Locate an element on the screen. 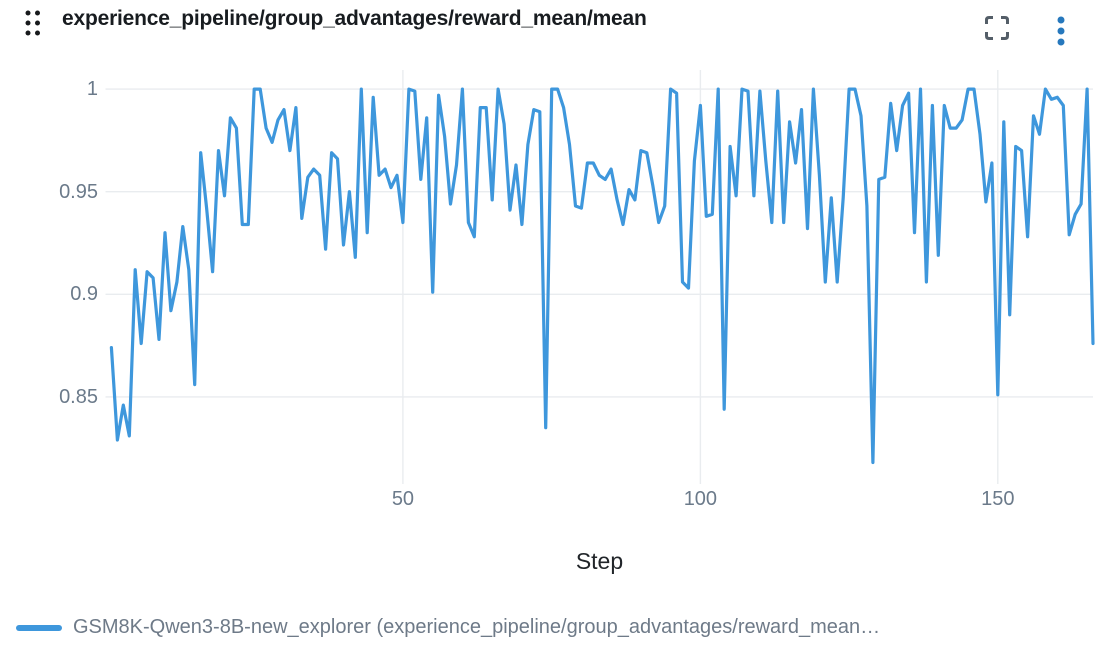 The height and width of the screenshot is (662, 1118). panel-menu-button is located at coordinates (1061, 32).